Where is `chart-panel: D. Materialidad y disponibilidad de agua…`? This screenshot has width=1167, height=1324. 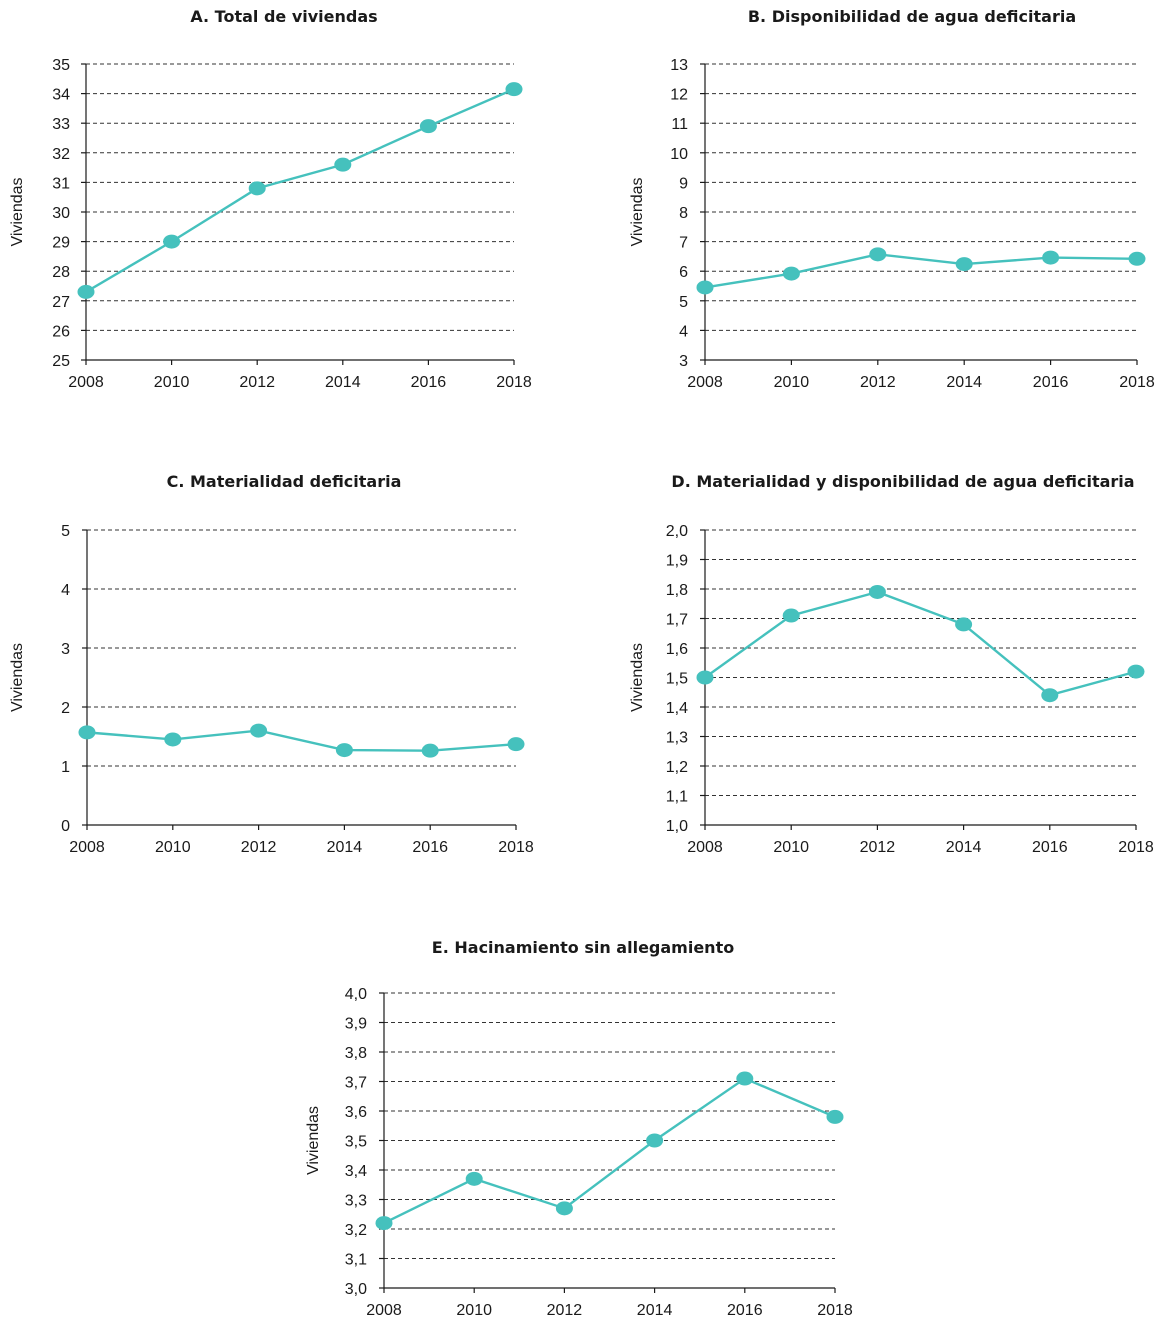
chart-panel: D. Materialidad y disponibilidad de agua… is located at coordinates (891, 664).